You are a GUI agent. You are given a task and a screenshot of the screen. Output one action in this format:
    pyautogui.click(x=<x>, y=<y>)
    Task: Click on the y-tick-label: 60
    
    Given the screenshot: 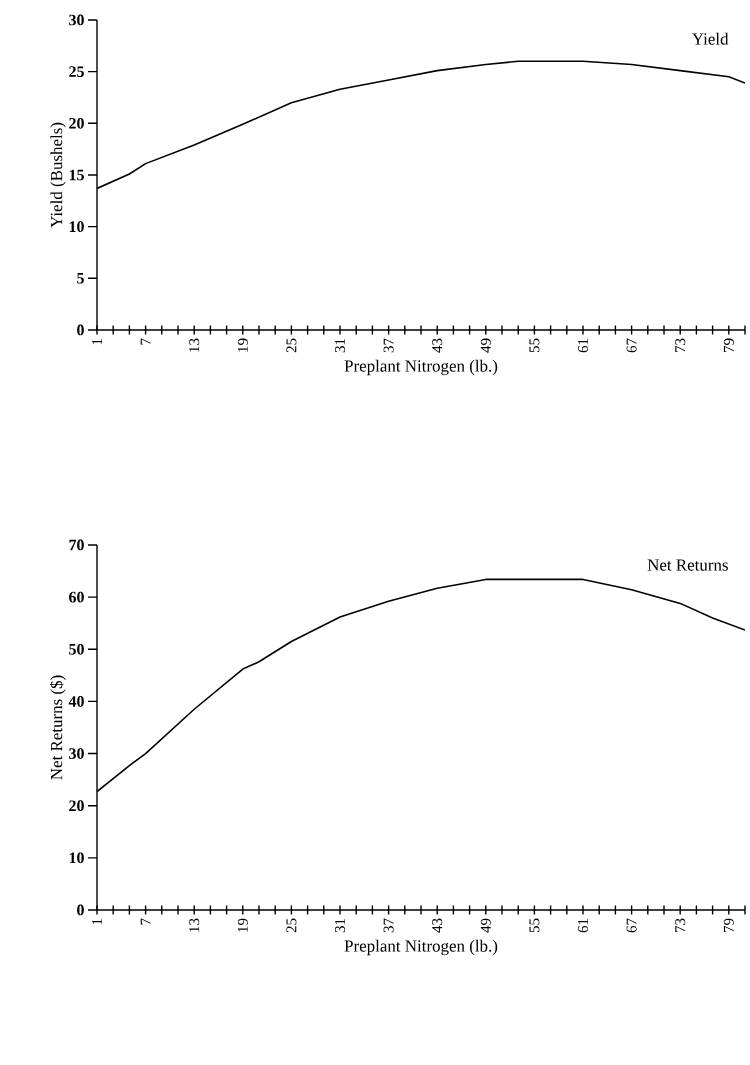 What is the action you would take?
    pyautogui.click(x=76, y=597)
    